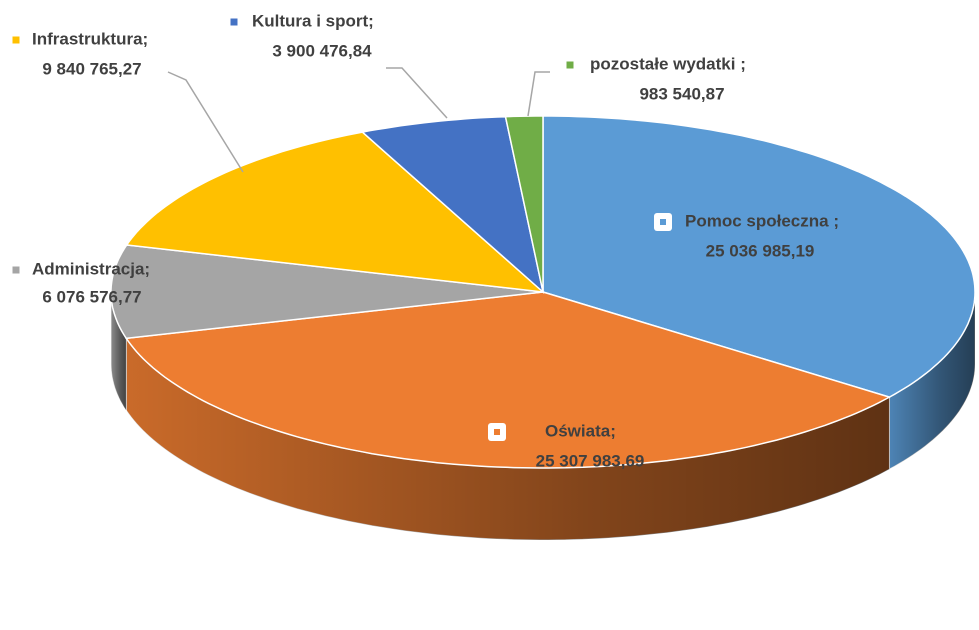 The width and height of the screenshot is (979, 630). I want to click on value-label: 25 036 985,19, so click(760, 250).